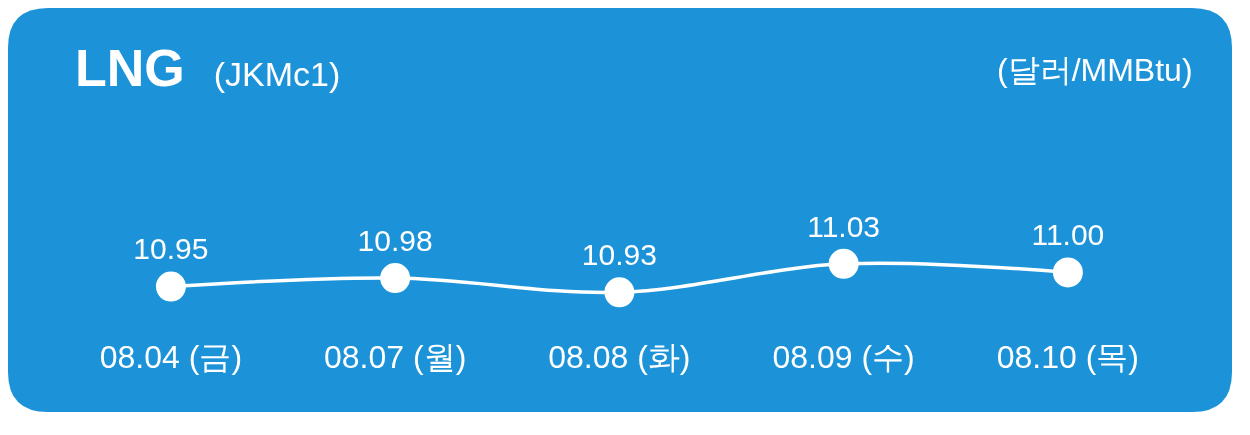 This screenshot has height=435, width=1250. Describe the element at coordinates (1095, 70) in the screenshot. I see `text: (달러/MMBtu)` at that location.